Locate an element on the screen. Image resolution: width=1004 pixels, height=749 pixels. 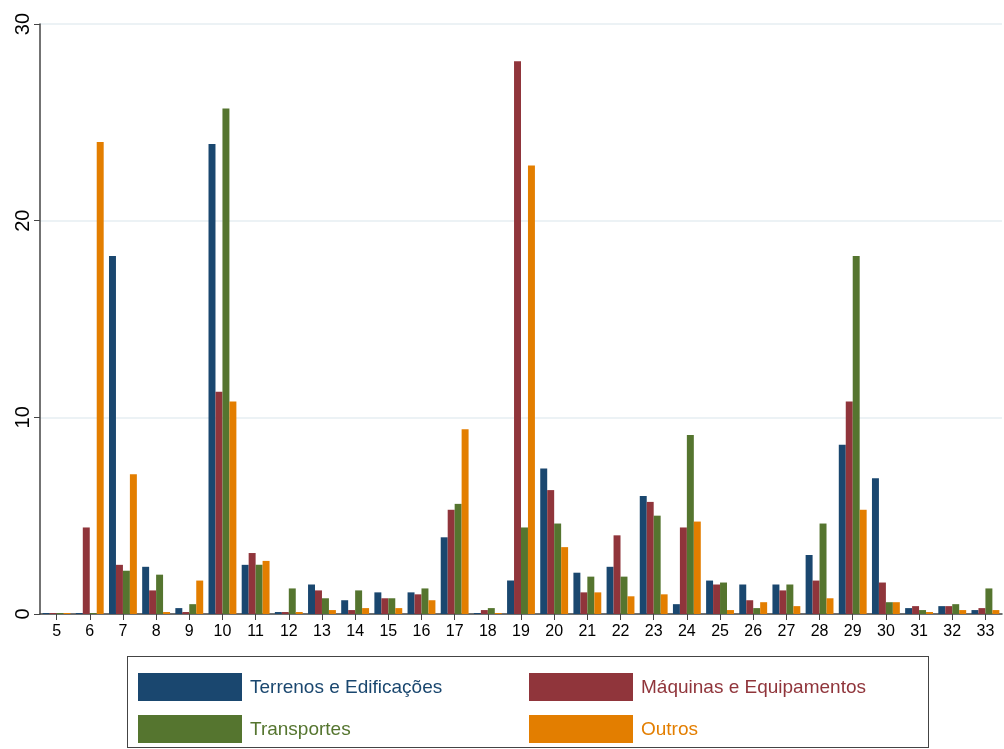
text: Terrenos e Edificações is located at coordinates (346, 687).